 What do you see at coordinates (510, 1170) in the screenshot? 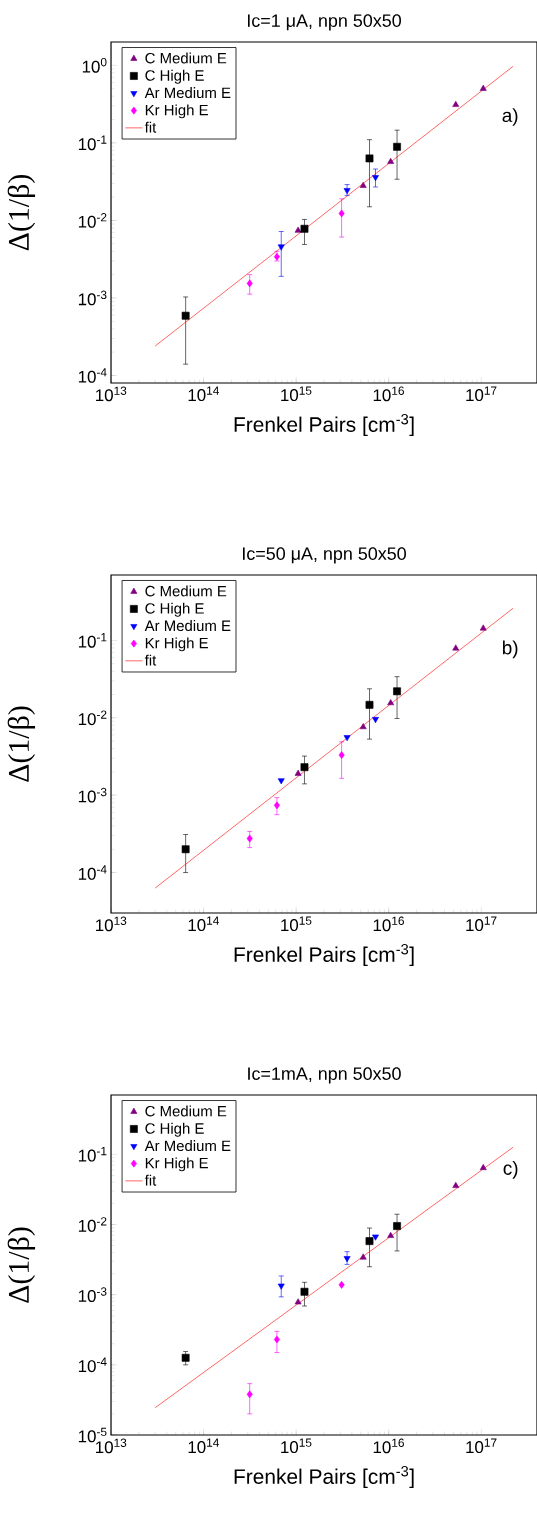
I see `annotation: c)` at bounding box center [510, 1170].